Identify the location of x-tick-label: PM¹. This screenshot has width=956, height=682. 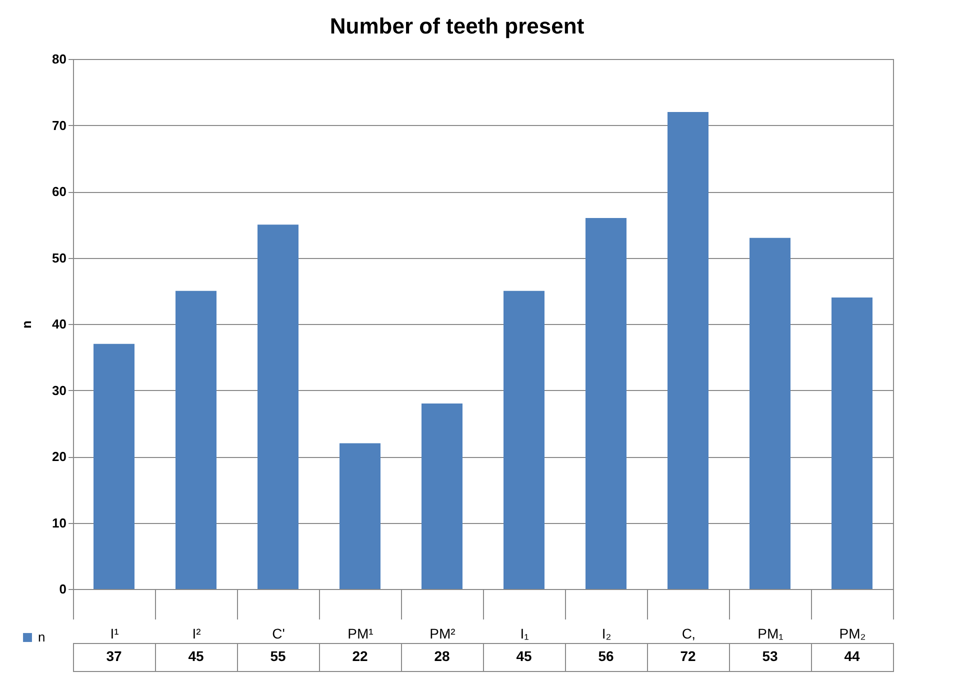
(361, 634).